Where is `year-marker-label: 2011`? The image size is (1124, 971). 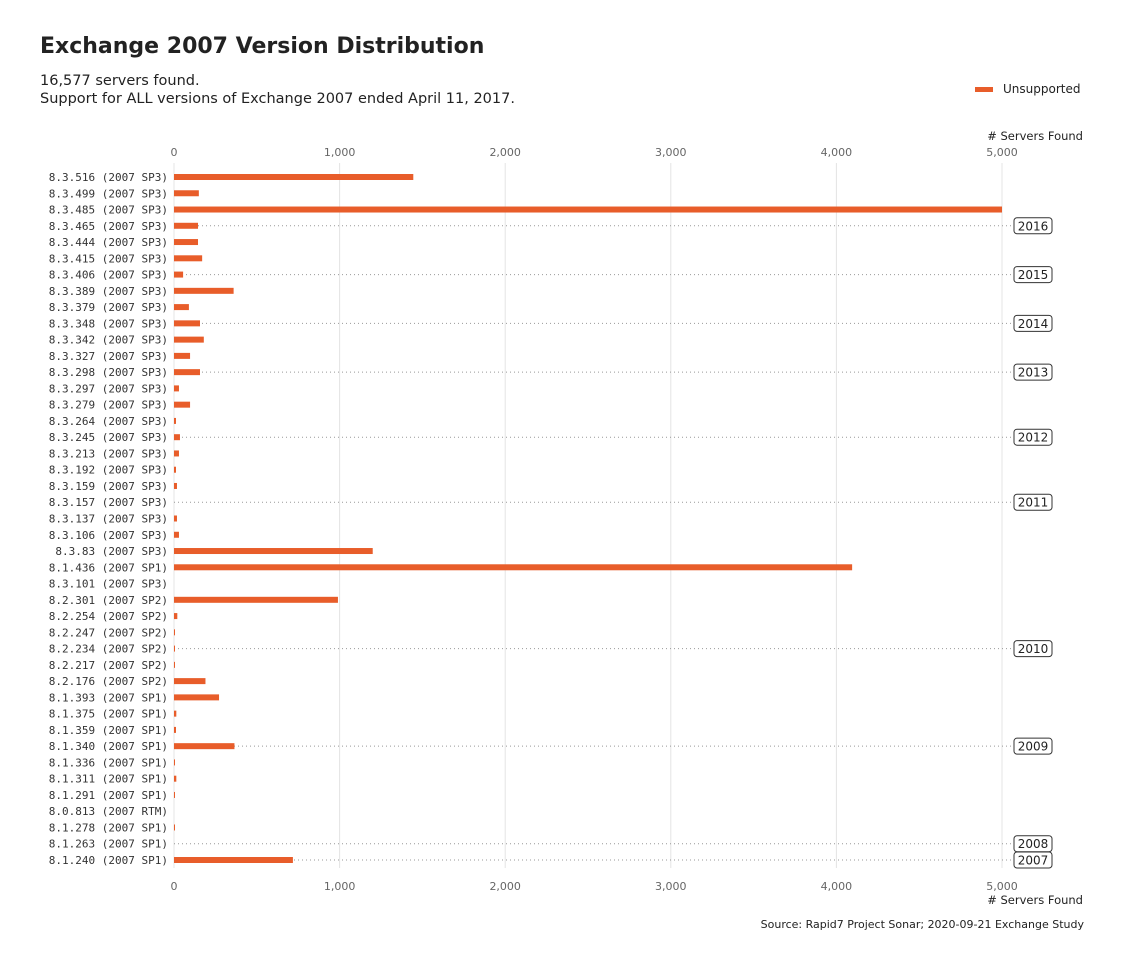
year-marker-label: 2011 is located at coordinates (1033, 503).